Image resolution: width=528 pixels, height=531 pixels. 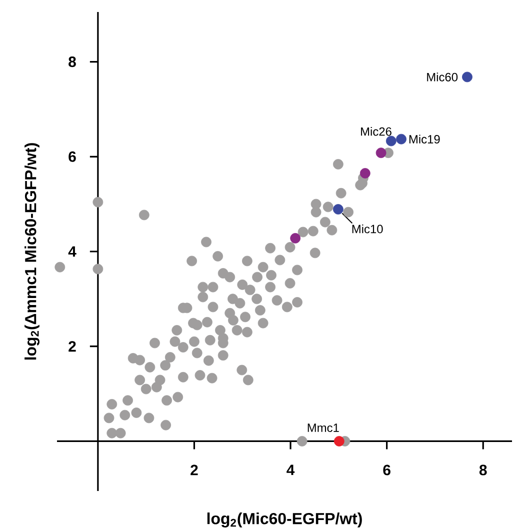 What do you see at coordinates (72, 156) in the screenshot?
I see `y-tick-label: 6` at bounding box center [72, 156].